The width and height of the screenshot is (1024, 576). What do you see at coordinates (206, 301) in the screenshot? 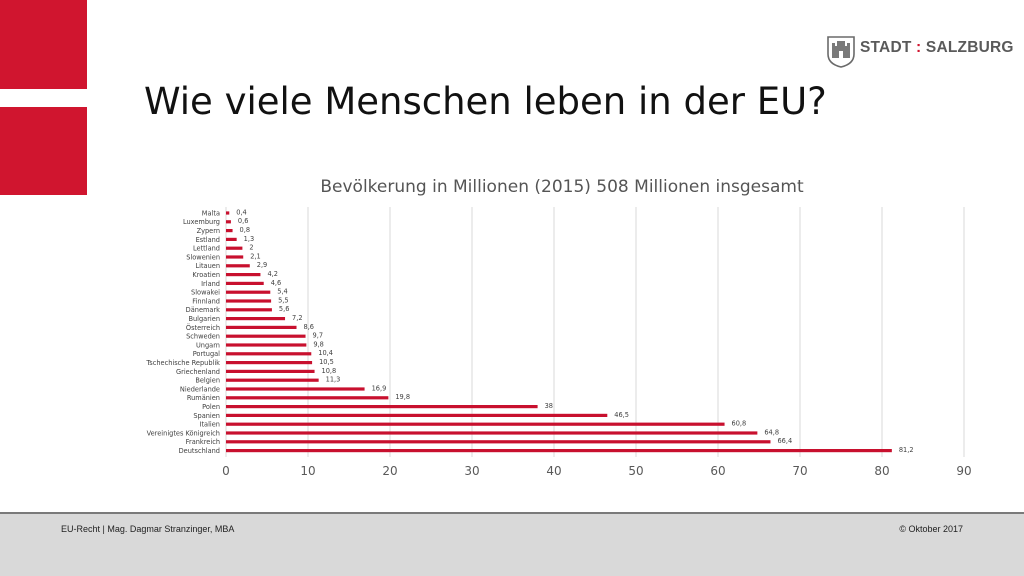
I see `category-label: Finnland` at bounding box center [206, 301].